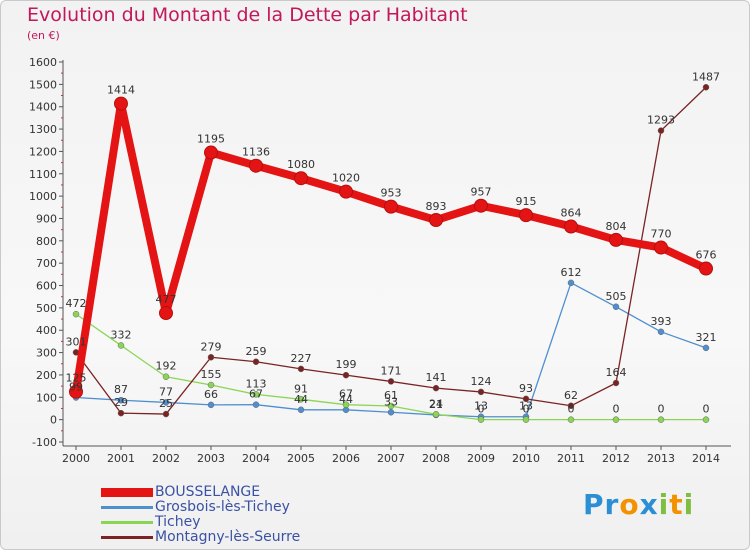 Image resolution: width=750 pixels, height=550 pixels. I want to click on data-label: 113, so click(256, 383).